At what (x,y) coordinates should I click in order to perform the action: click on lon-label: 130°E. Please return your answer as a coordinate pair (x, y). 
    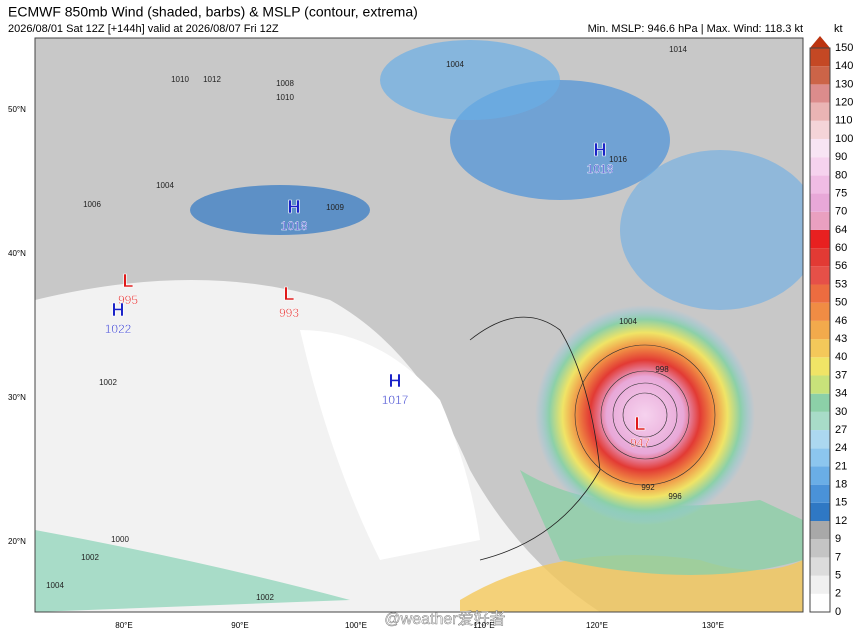
    Looking at the image, I should click on (713, 625).